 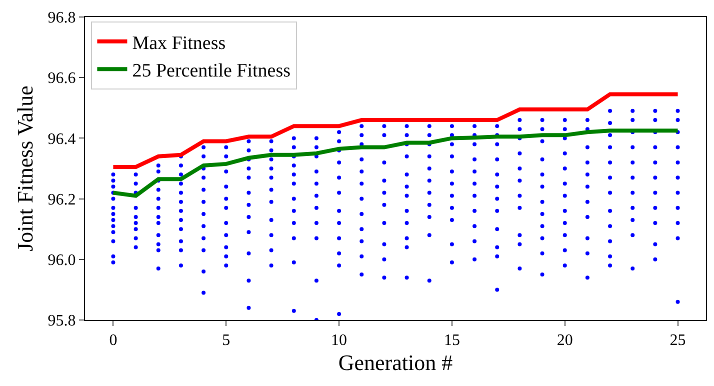 I want to click on y-axis-title: Joint Fitness Value, so click(x=25, y=169).